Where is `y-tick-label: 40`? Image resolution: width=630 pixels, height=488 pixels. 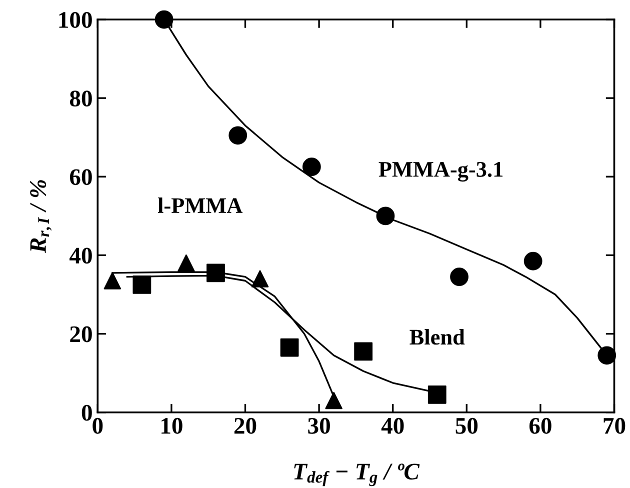 y-tick-label: 40 is located at coordinates (81, 256).